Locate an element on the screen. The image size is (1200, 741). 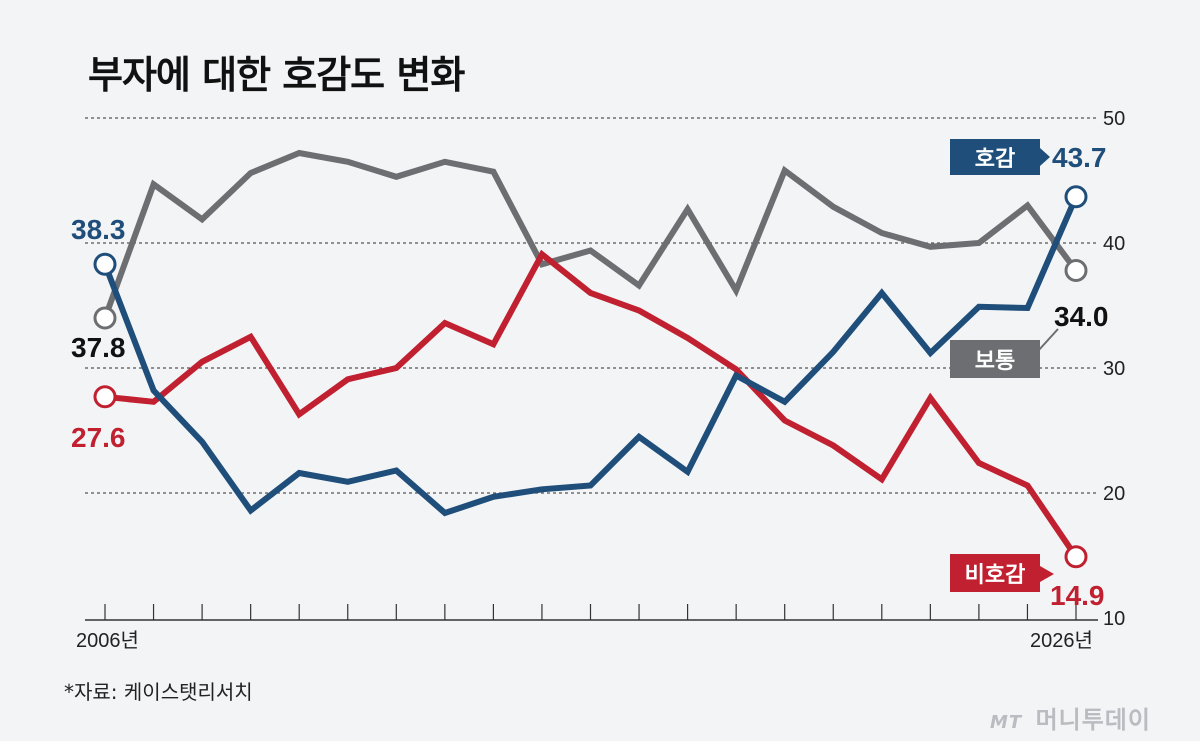
legend-pointer-unfavorable is located at coordinates (1047, 574).